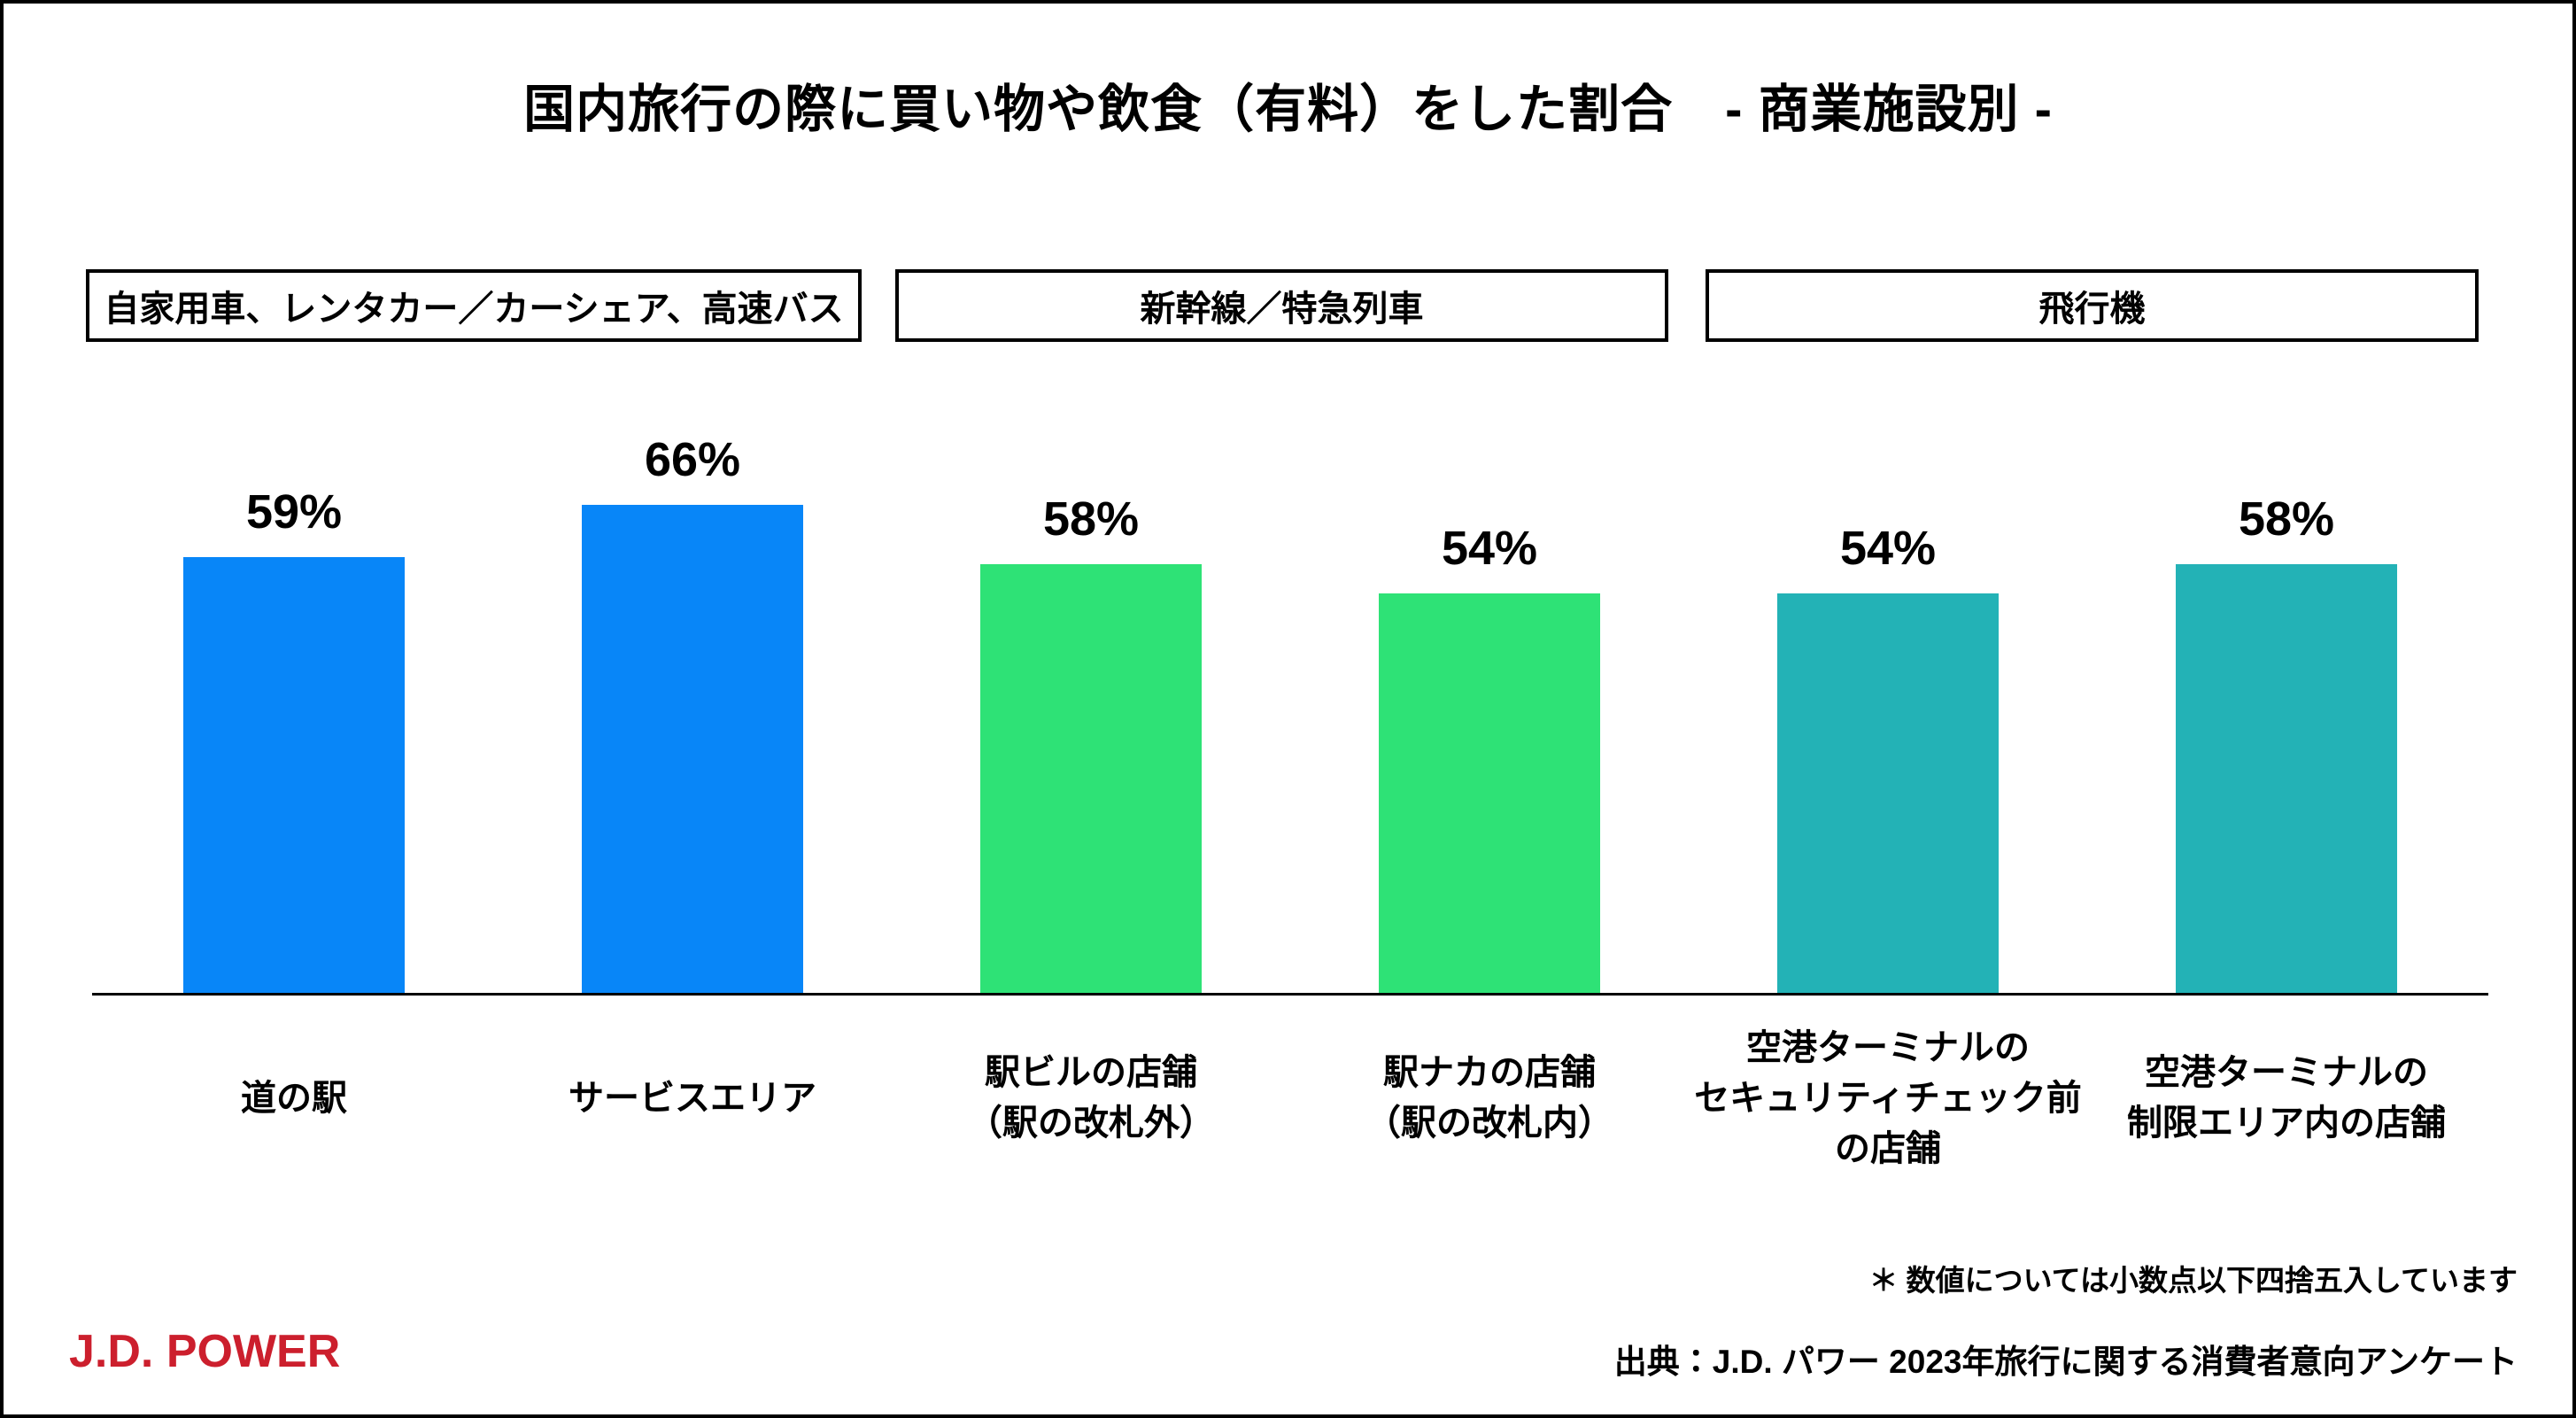 The width and height of the screenshot is (2576, 1418). I want to click on x-axis-baseline, so click(1290, 994).